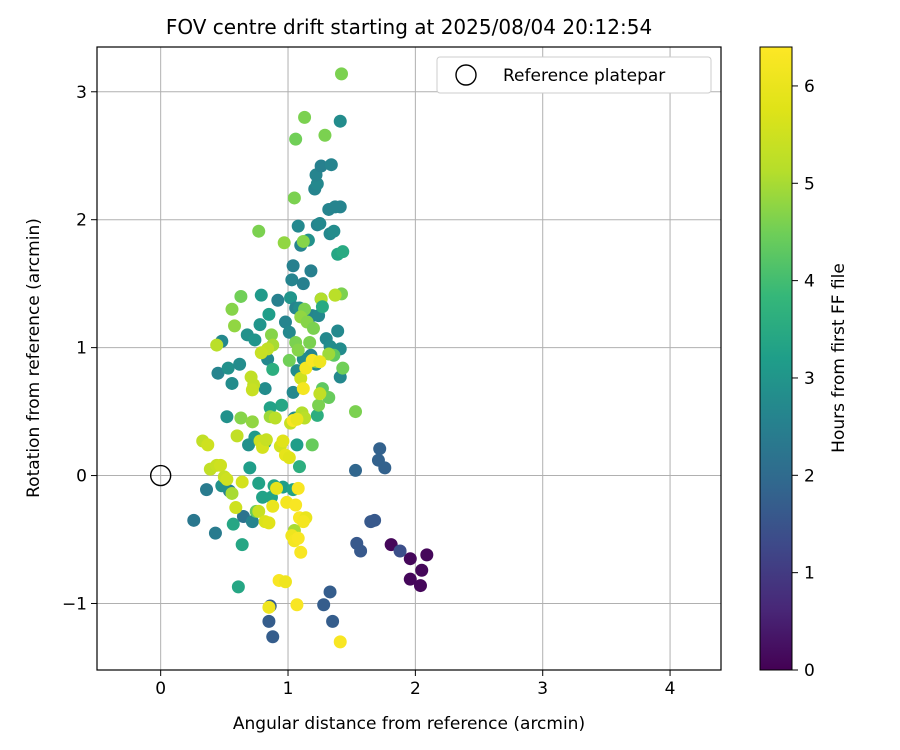 The image size is (900, 750). What do you see at coordinates (839, 358) in the screenshot?
I see `colorbar-label: Hours from first FF file` at bounding box center [839, 358].